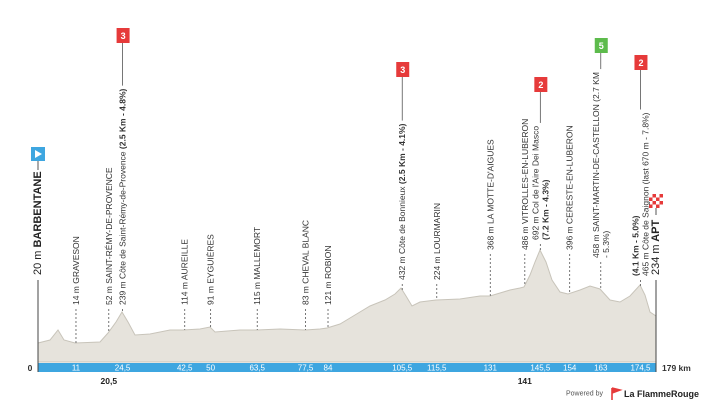  What do you see at coordinates (656, 204) in the screenshot?
I see `finish-flag` at bounding box center [656, 204].